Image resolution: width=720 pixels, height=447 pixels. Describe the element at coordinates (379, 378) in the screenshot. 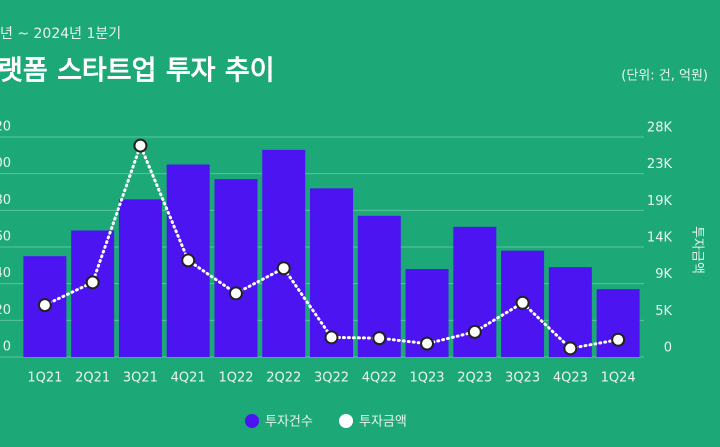

I see `x-tick-label: 4Q22` at that location.